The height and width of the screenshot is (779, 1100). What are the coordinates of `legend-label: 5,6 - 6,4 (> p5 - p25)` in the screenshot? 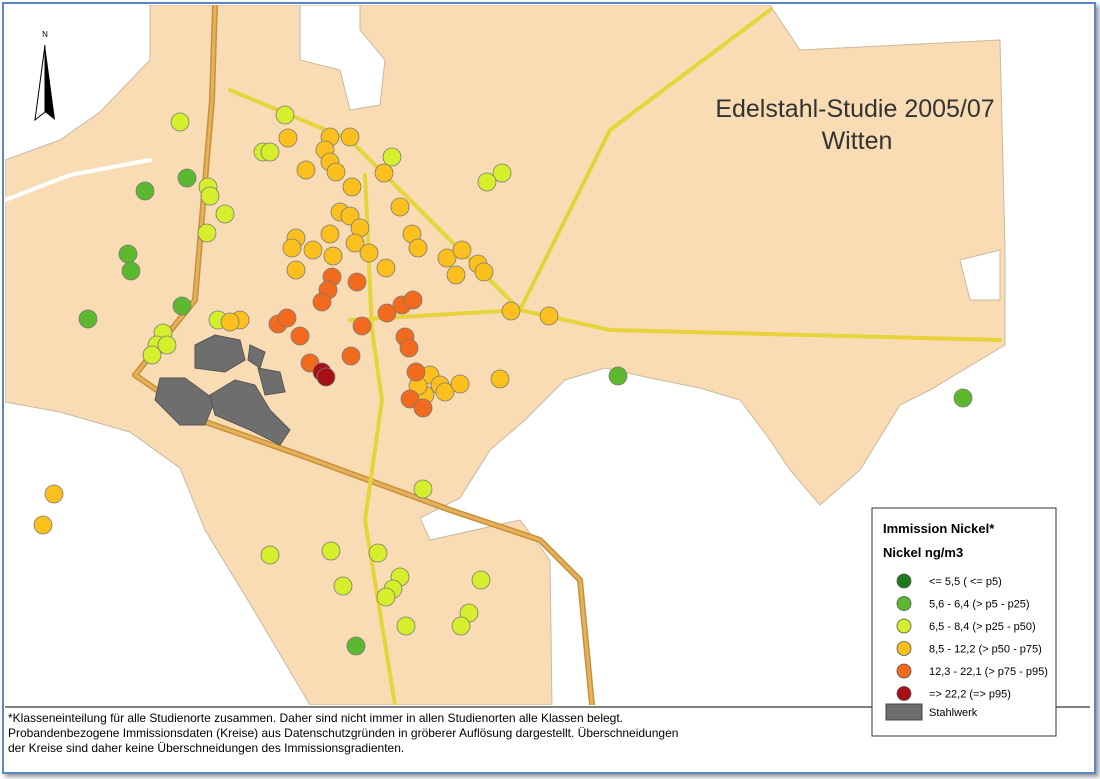 It's located at (979, 605).